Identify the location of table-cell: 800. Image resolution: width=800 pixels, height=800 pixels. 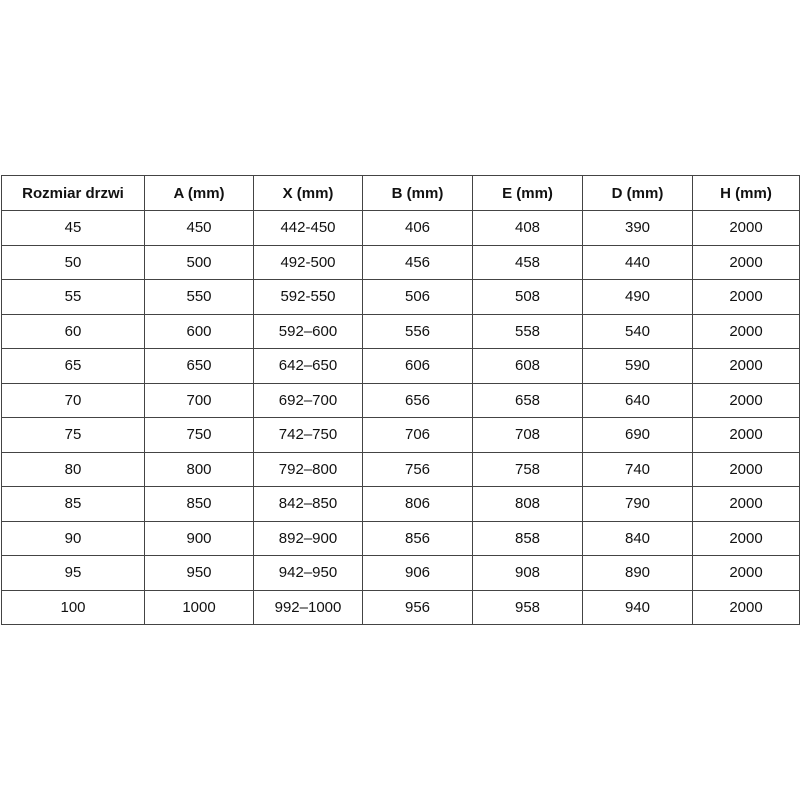
(199, 469).